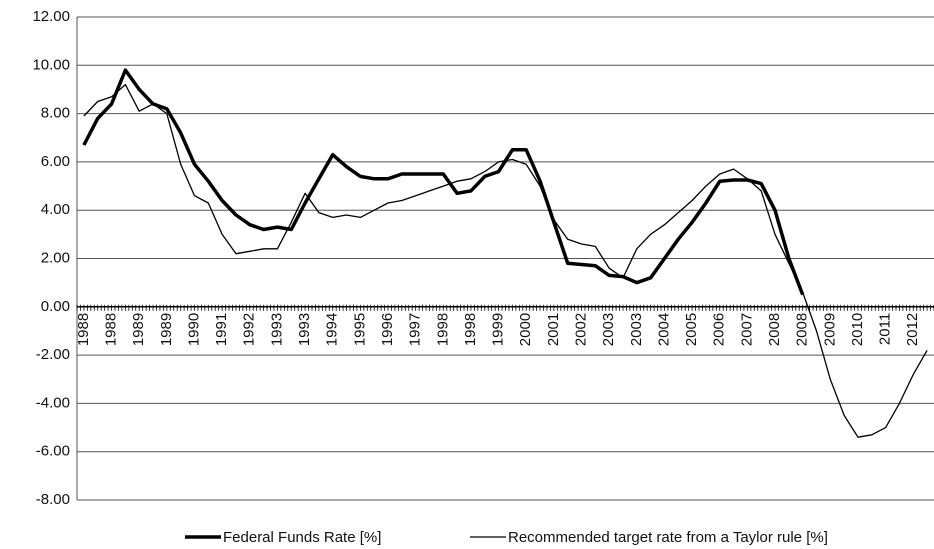  I want to click on x-tick-label: 2010, so click(857, 329).